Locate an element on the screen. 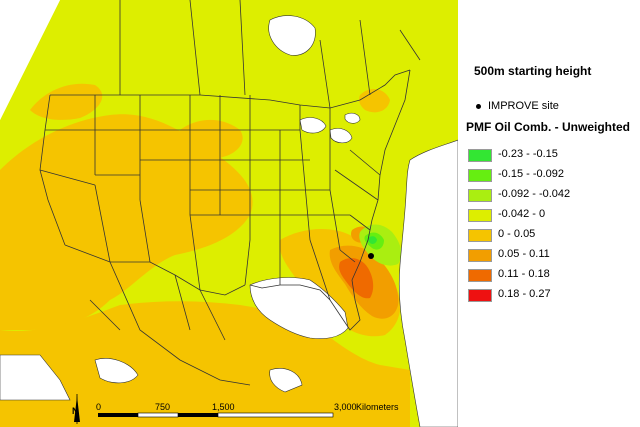 The image size is (640, 427). scale-bar: 0 750 1,500 3,000 Kilometers is located at coordinates (247, 410).